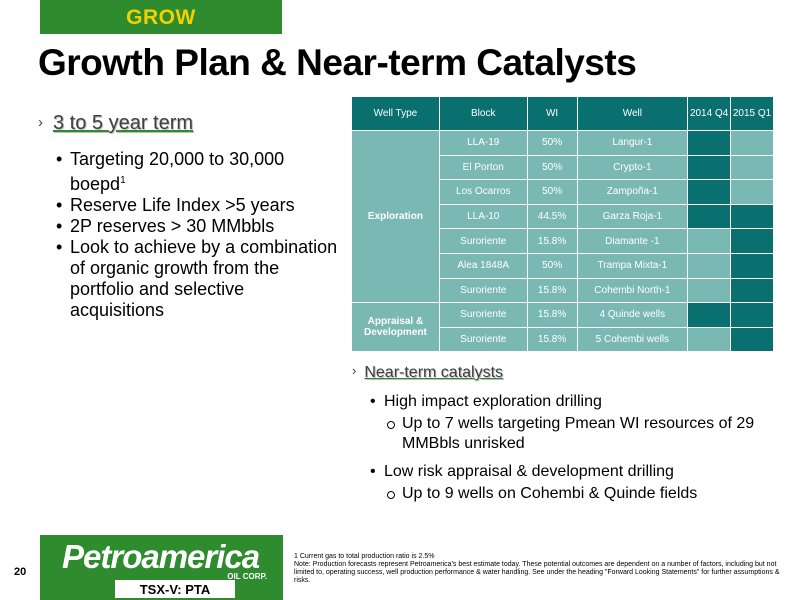  I want to click on col-header: Well, so click(632, 113).